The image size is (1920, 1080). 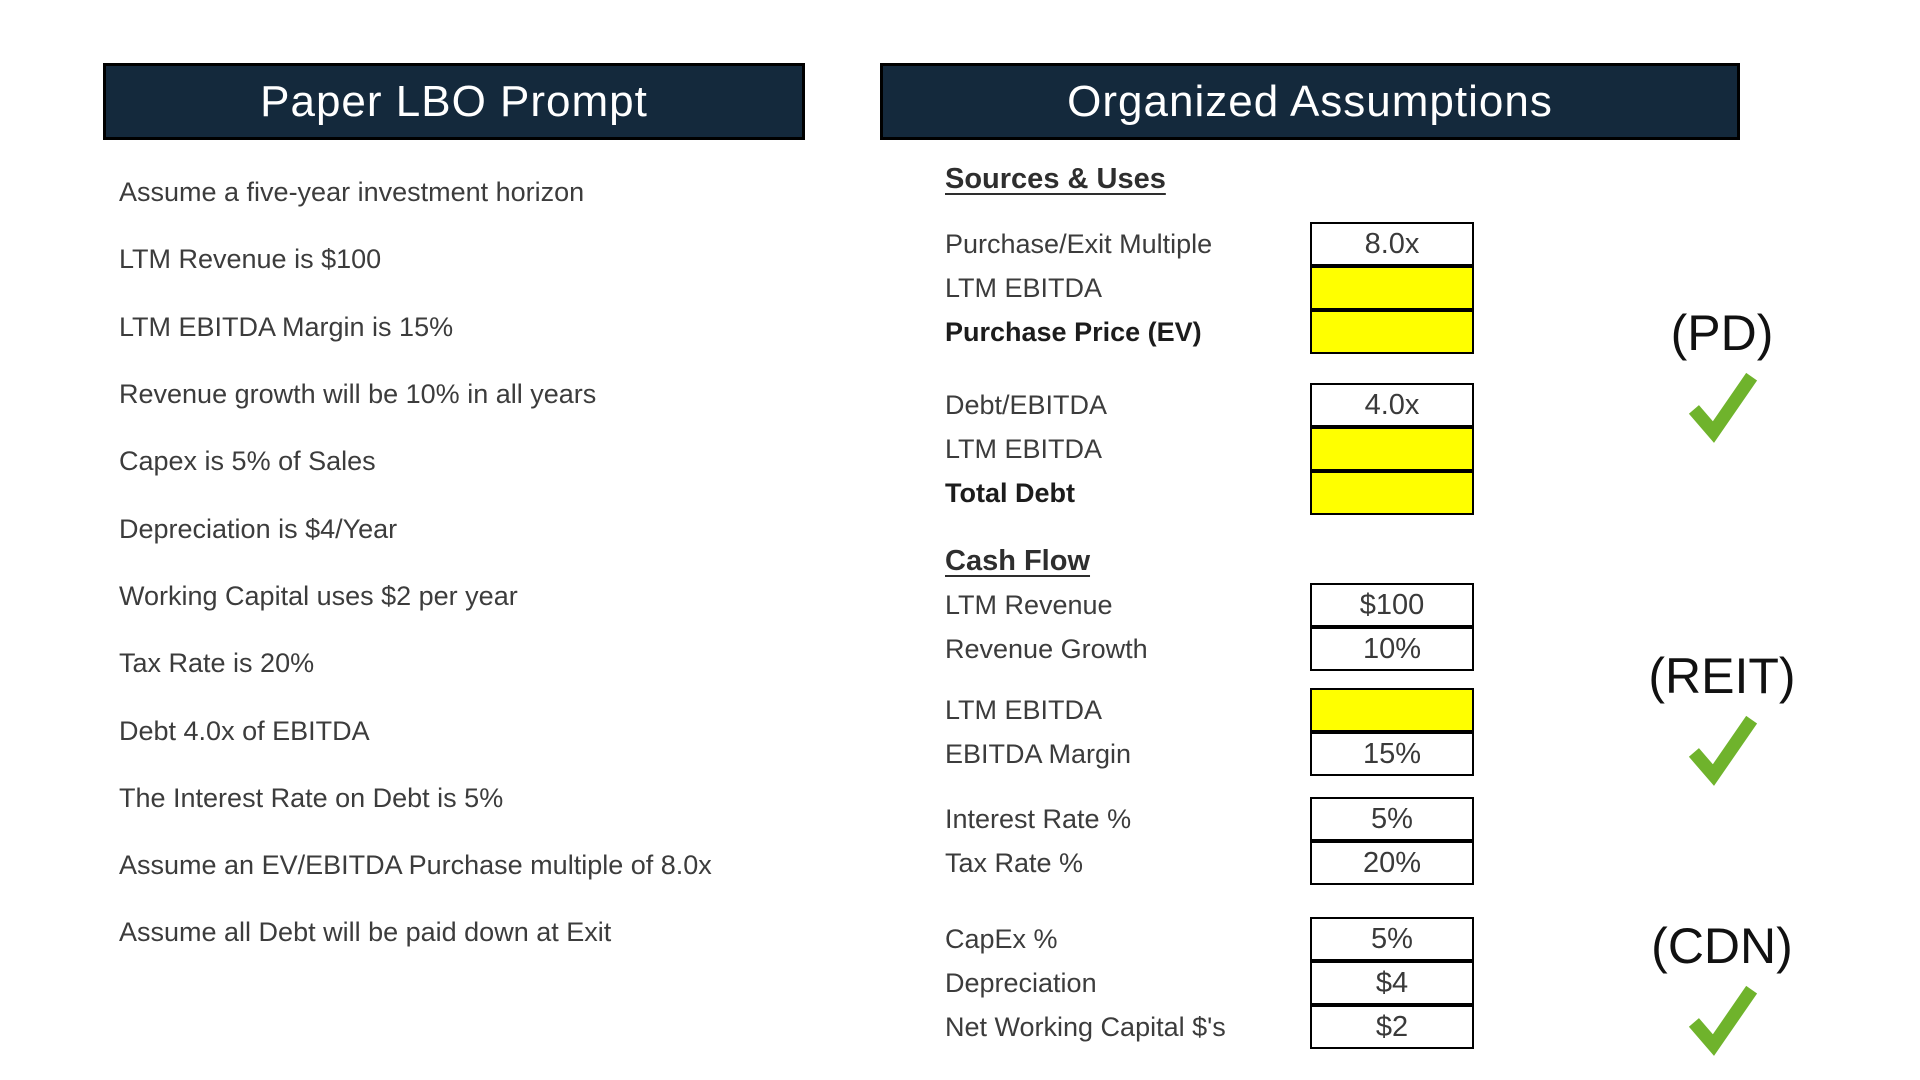 I want to click on annotation-pd-label: (PD), so click(x=1722, y=333).